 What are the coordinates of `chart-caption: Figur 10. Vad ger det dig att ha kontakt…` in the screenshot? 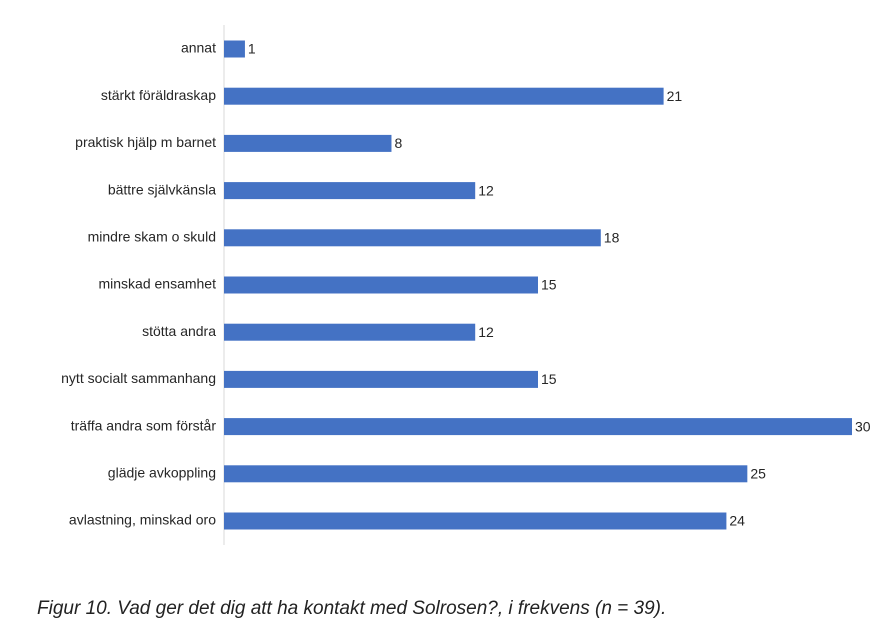 It's located at (351, 608).